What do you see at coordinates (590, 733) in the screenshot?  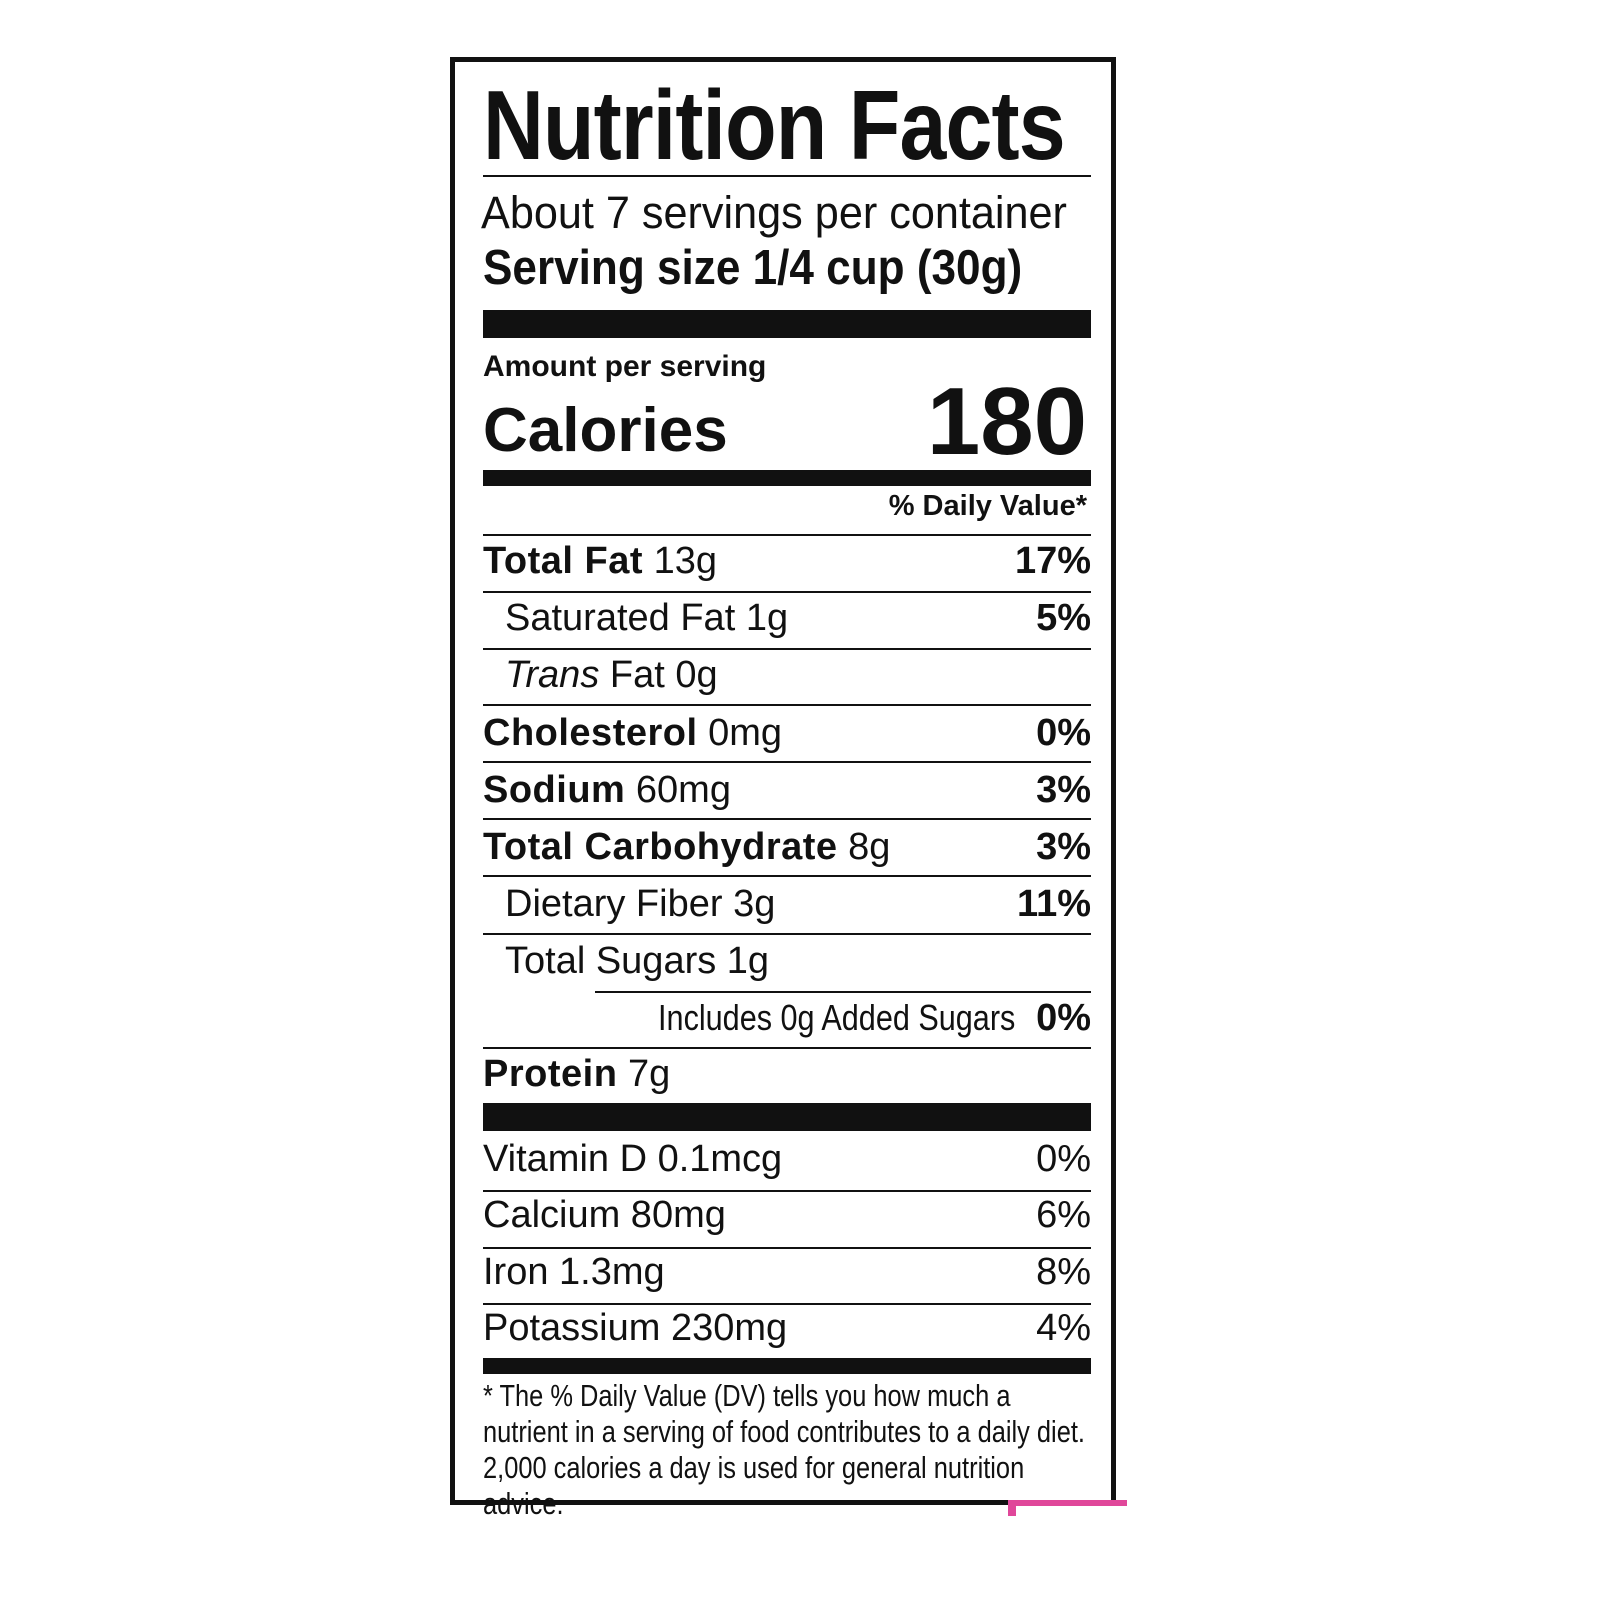 I see `nutrient-name: Cholesterol` at bounding box center [590, 733].